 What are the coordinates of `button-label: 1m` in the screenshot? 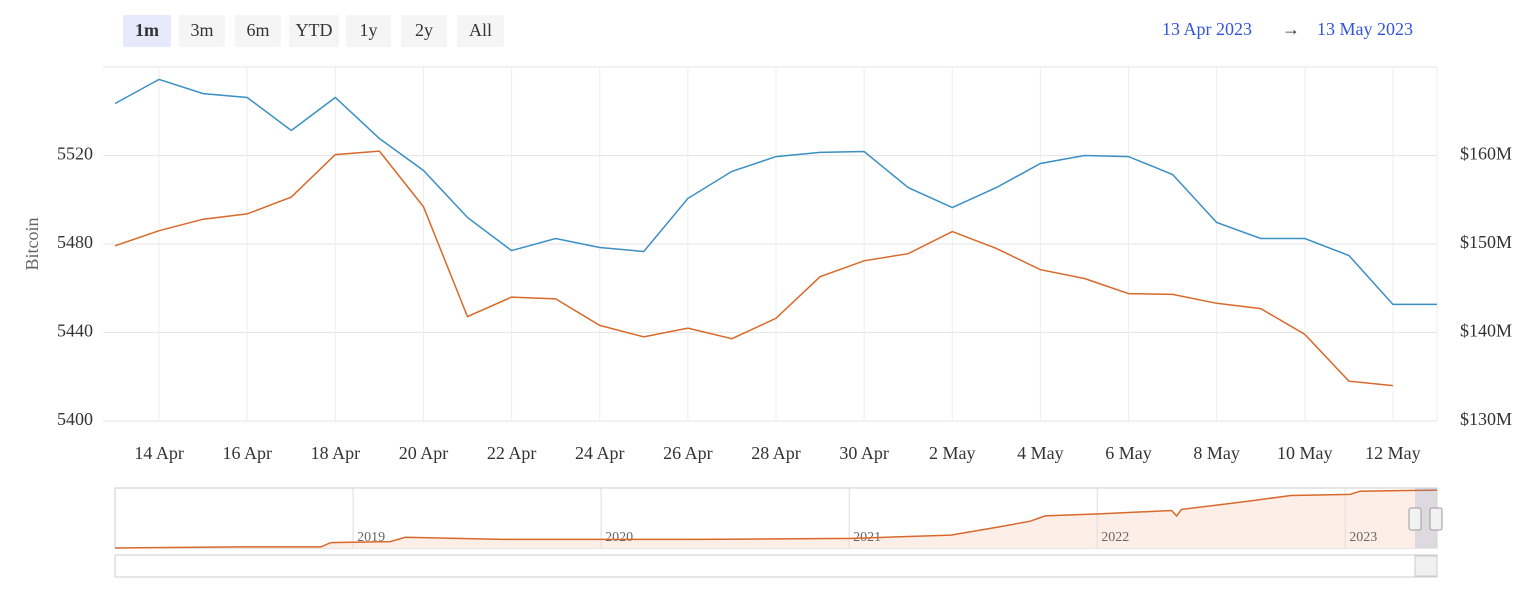 It's located at (147, 30).